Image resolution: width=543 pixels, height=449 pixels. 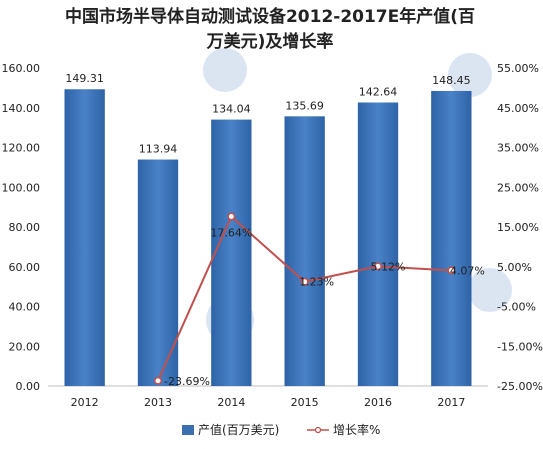 What do you see at coordinates (21, 148) in the screenshot?
I see `y-left-tick-label: 120.00` at bounding box center [21, 148].